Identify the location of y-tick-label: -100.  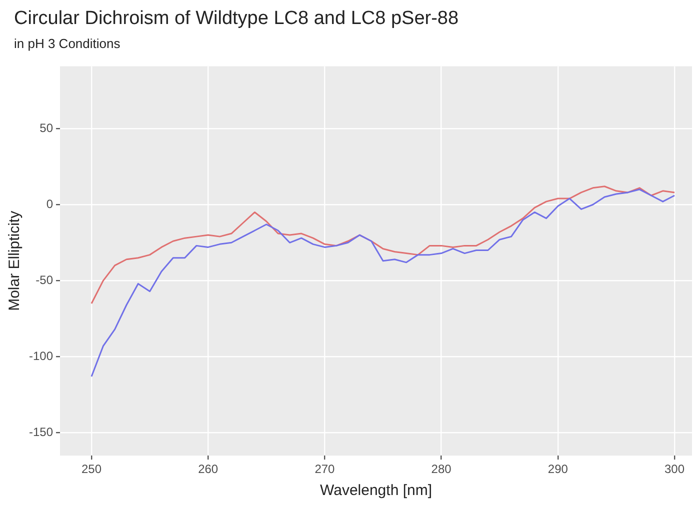
(41, 356).